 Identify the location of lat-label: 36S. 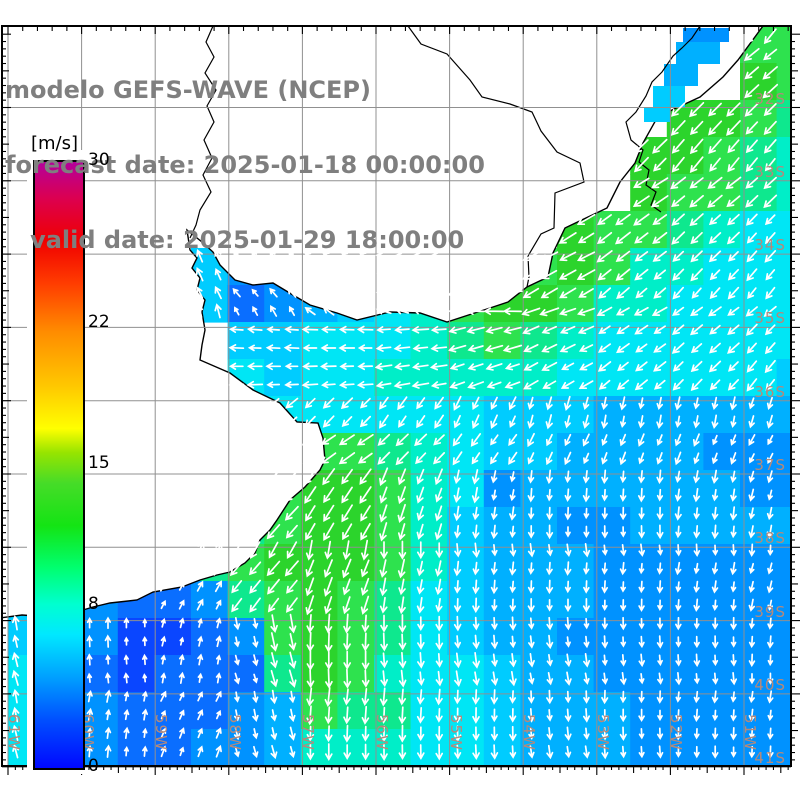
(770, 391).